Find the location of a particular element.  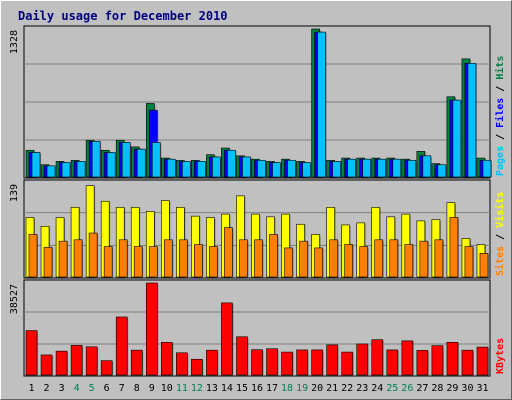

legend-sites: Sites is located at coordinates (500, 261).